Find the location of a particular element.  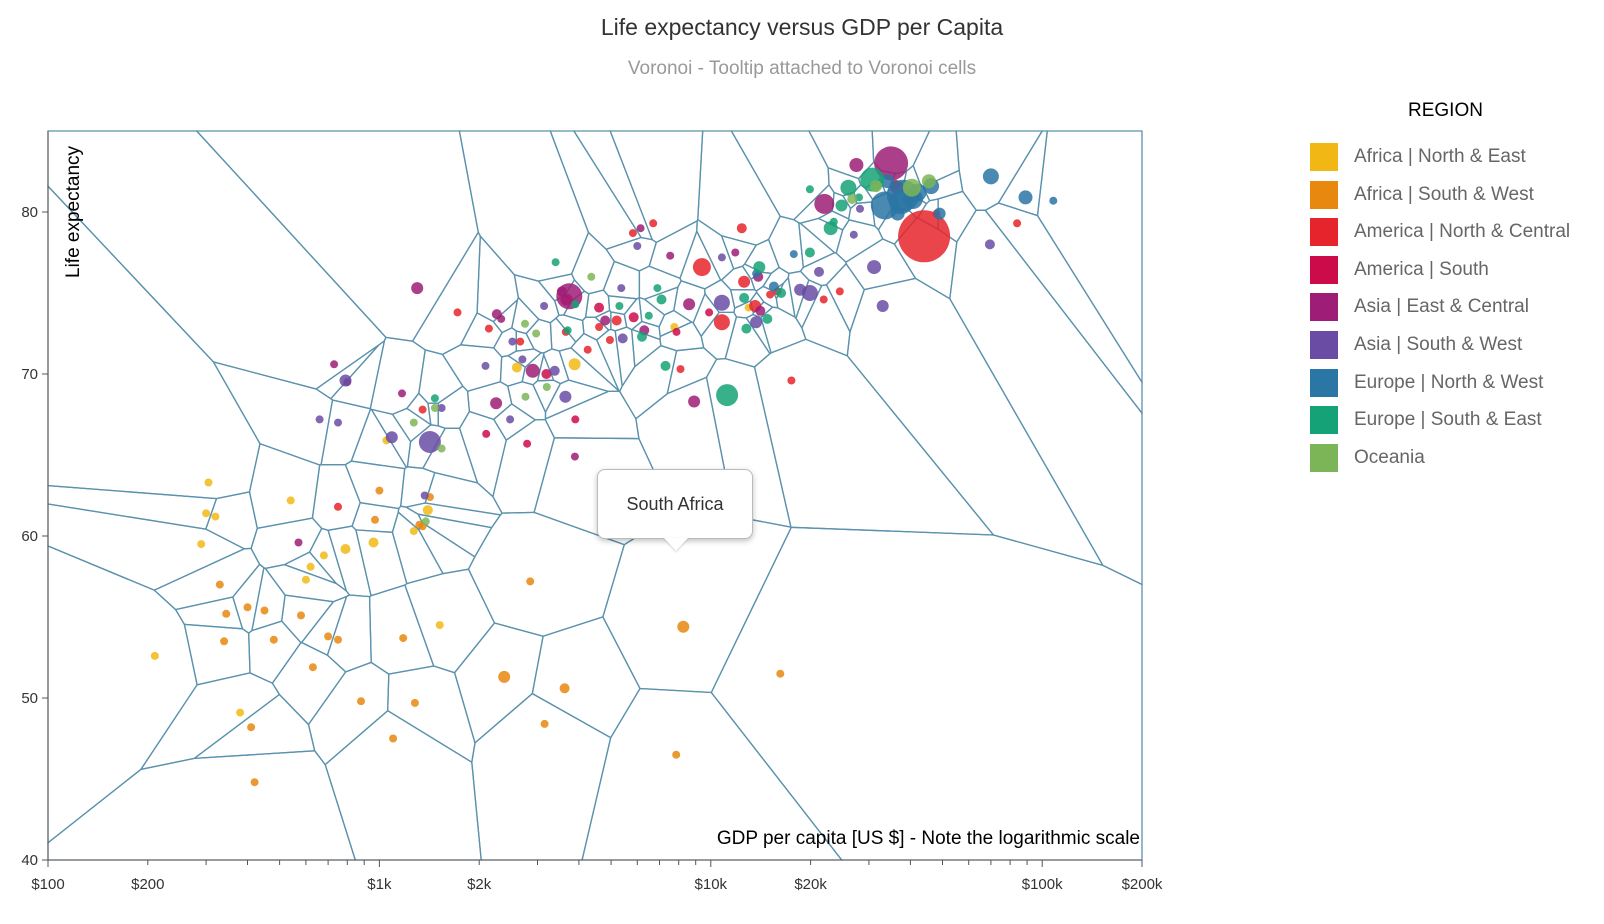

y-tick-label: 70 is located at coordinates (29, 374).